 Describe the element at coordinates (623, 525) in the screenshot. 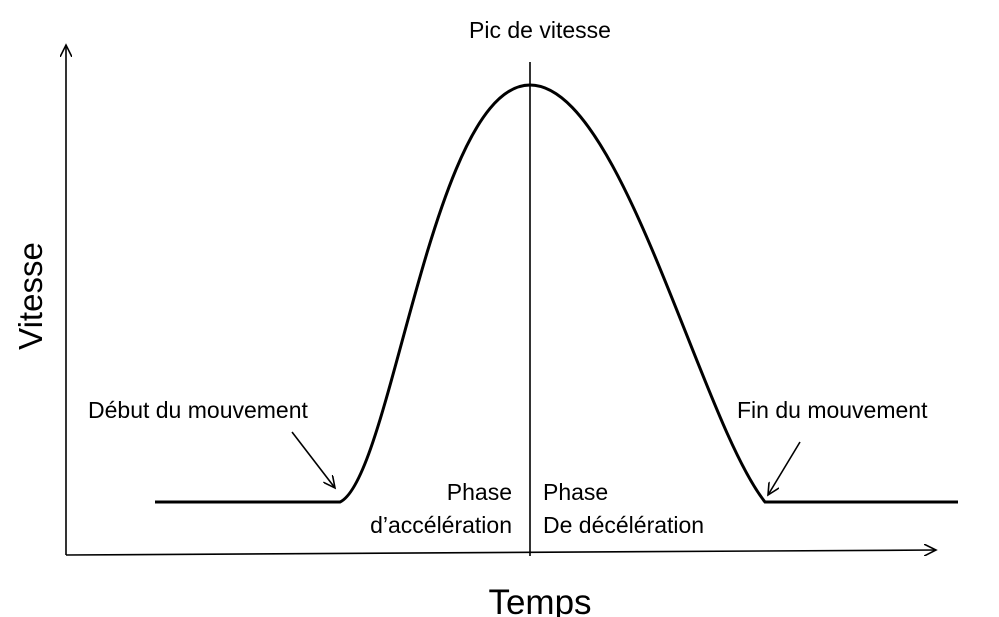

I see `phase-label: De décélération` at that location.